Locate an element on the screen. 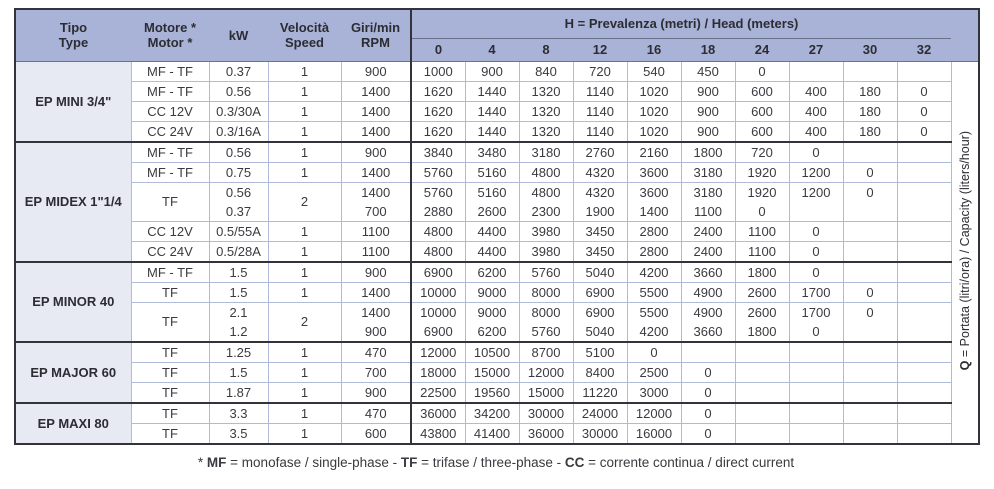  pump-type-cell: EP MAJOR 60 is located at coordinates (73, 371).